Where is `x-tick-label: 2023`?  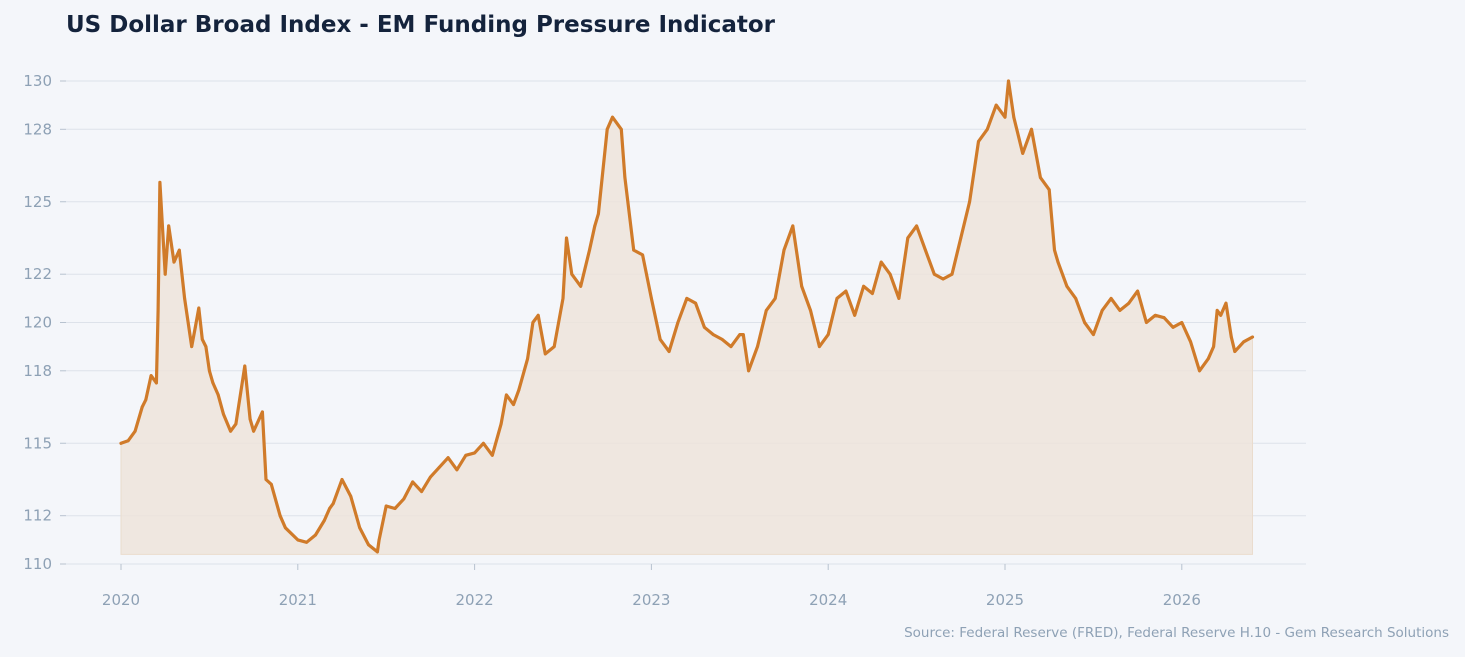
x-tick-label: 2023 is located at coordinates (651, 600).